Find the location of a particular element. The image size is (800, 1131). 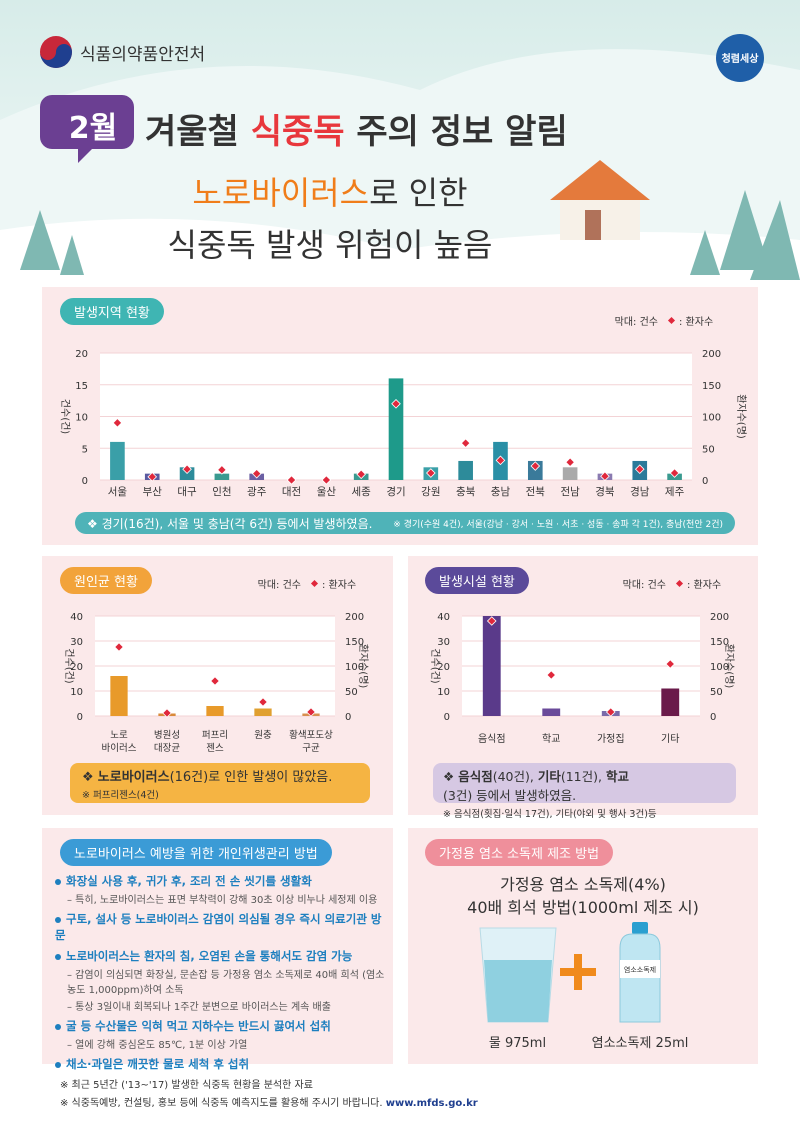

x-tick-label: 강원 is located at coordinates (430, 492).